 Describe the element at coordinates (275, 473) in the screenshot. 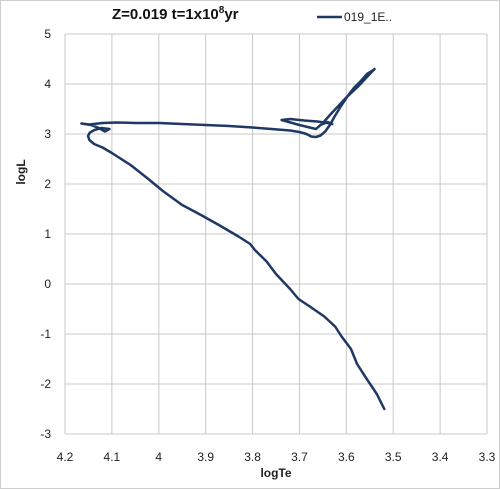

I see `x-axis-label: logTe` at that location.